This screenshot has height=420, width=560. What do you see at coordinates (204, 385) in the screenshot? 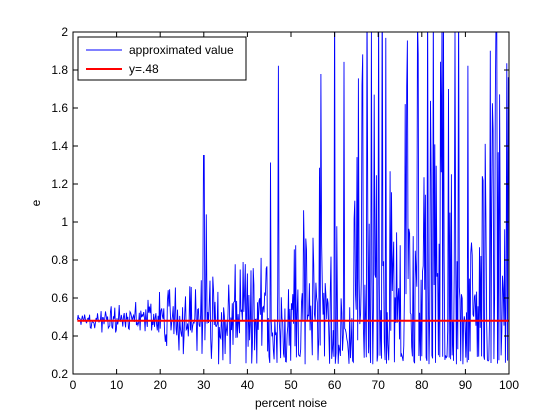
I see `x-tick-label: 30` at bounding box center [204, 385].